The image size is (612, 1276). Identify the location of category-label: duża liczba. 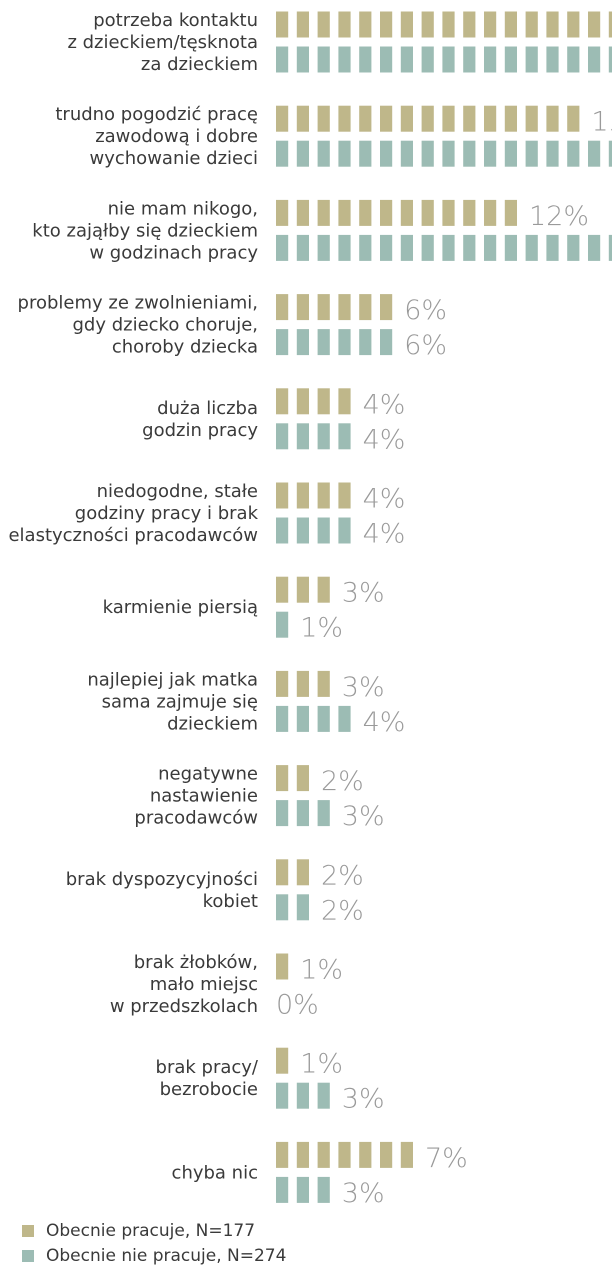
(207, 408).